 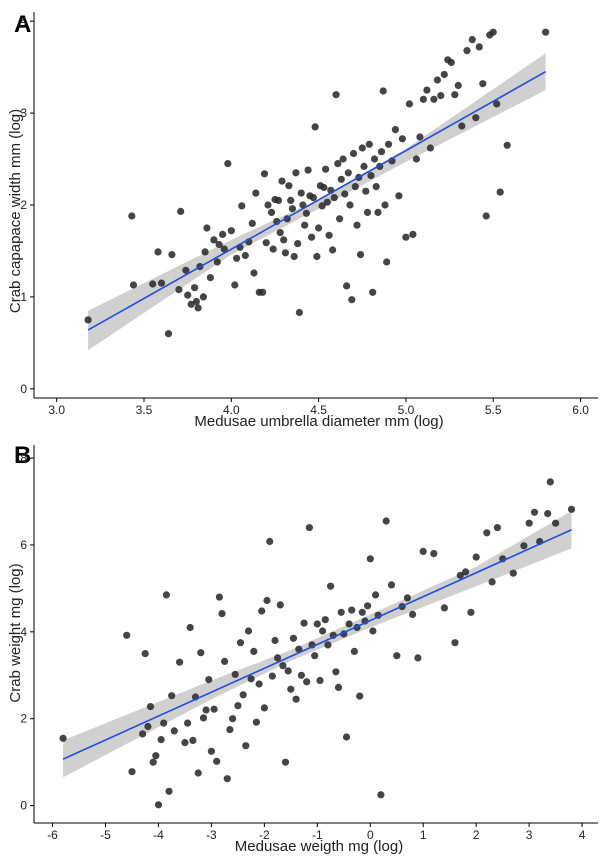 I want to click on panel-b-y-tick-label: 4, so click(x=23, y=632).